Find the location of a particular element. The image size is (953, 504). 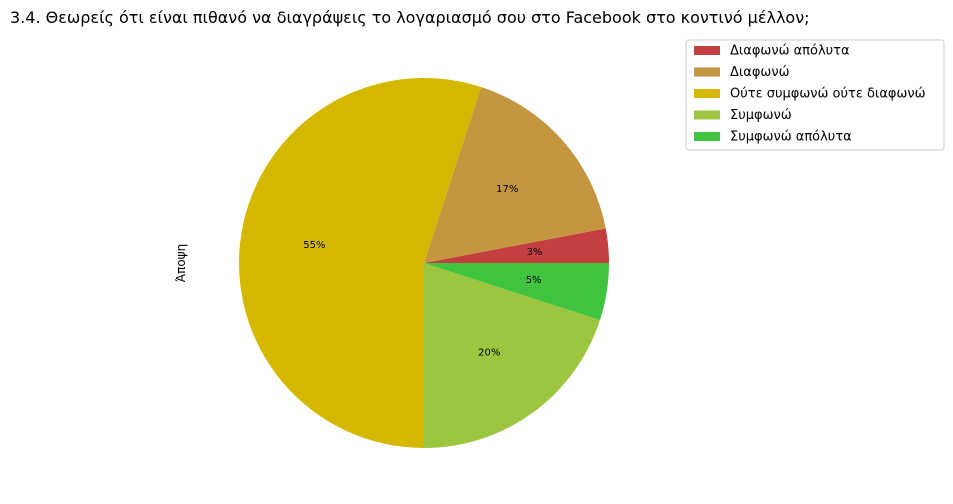

legend-label-3: Συμφωνώ is located at coordinates (761, 115).